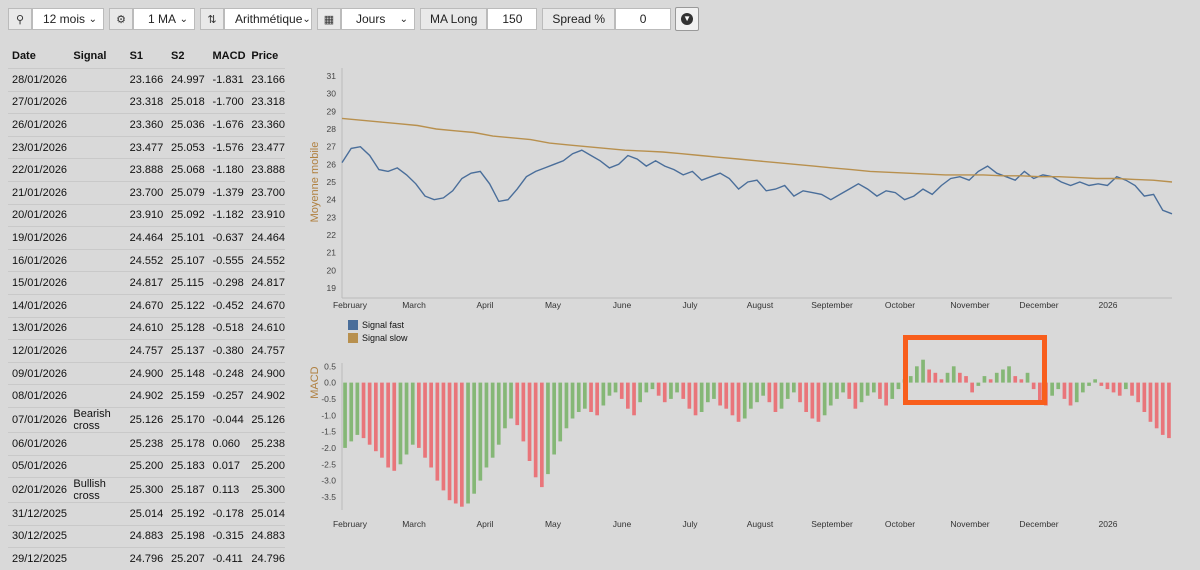  What do you see at coordinates (228, 419) in the screenshot?
I see `cell-macd: -0.044` at bounding box center [228, 419].